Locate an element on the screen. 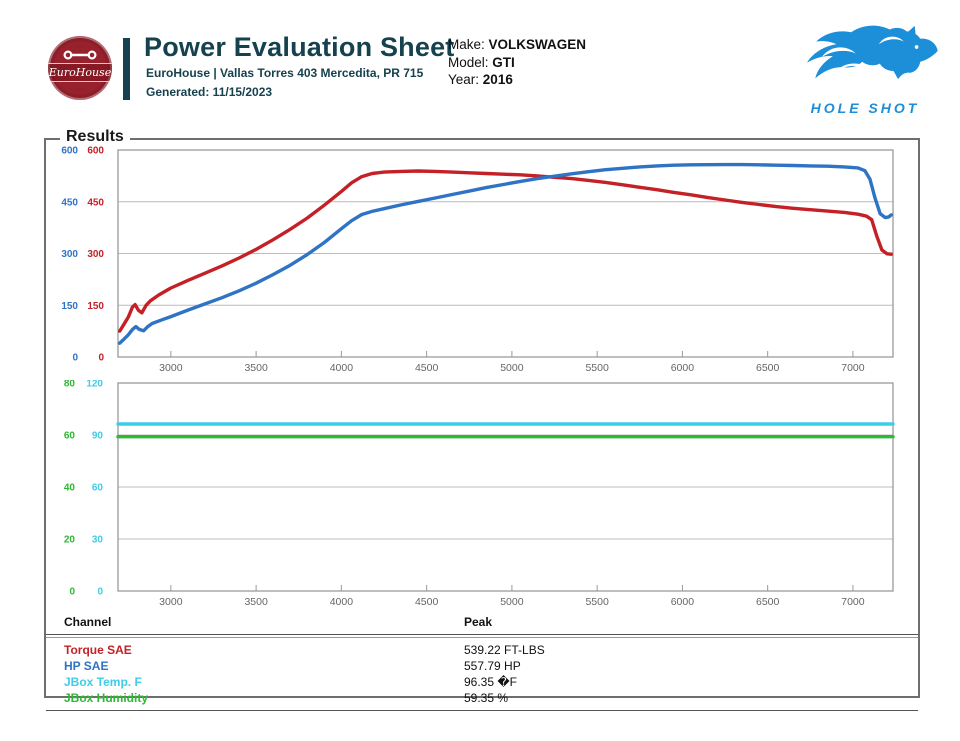 The image size is (960, 741). wrench-icon is located at coordinates (80, 55).